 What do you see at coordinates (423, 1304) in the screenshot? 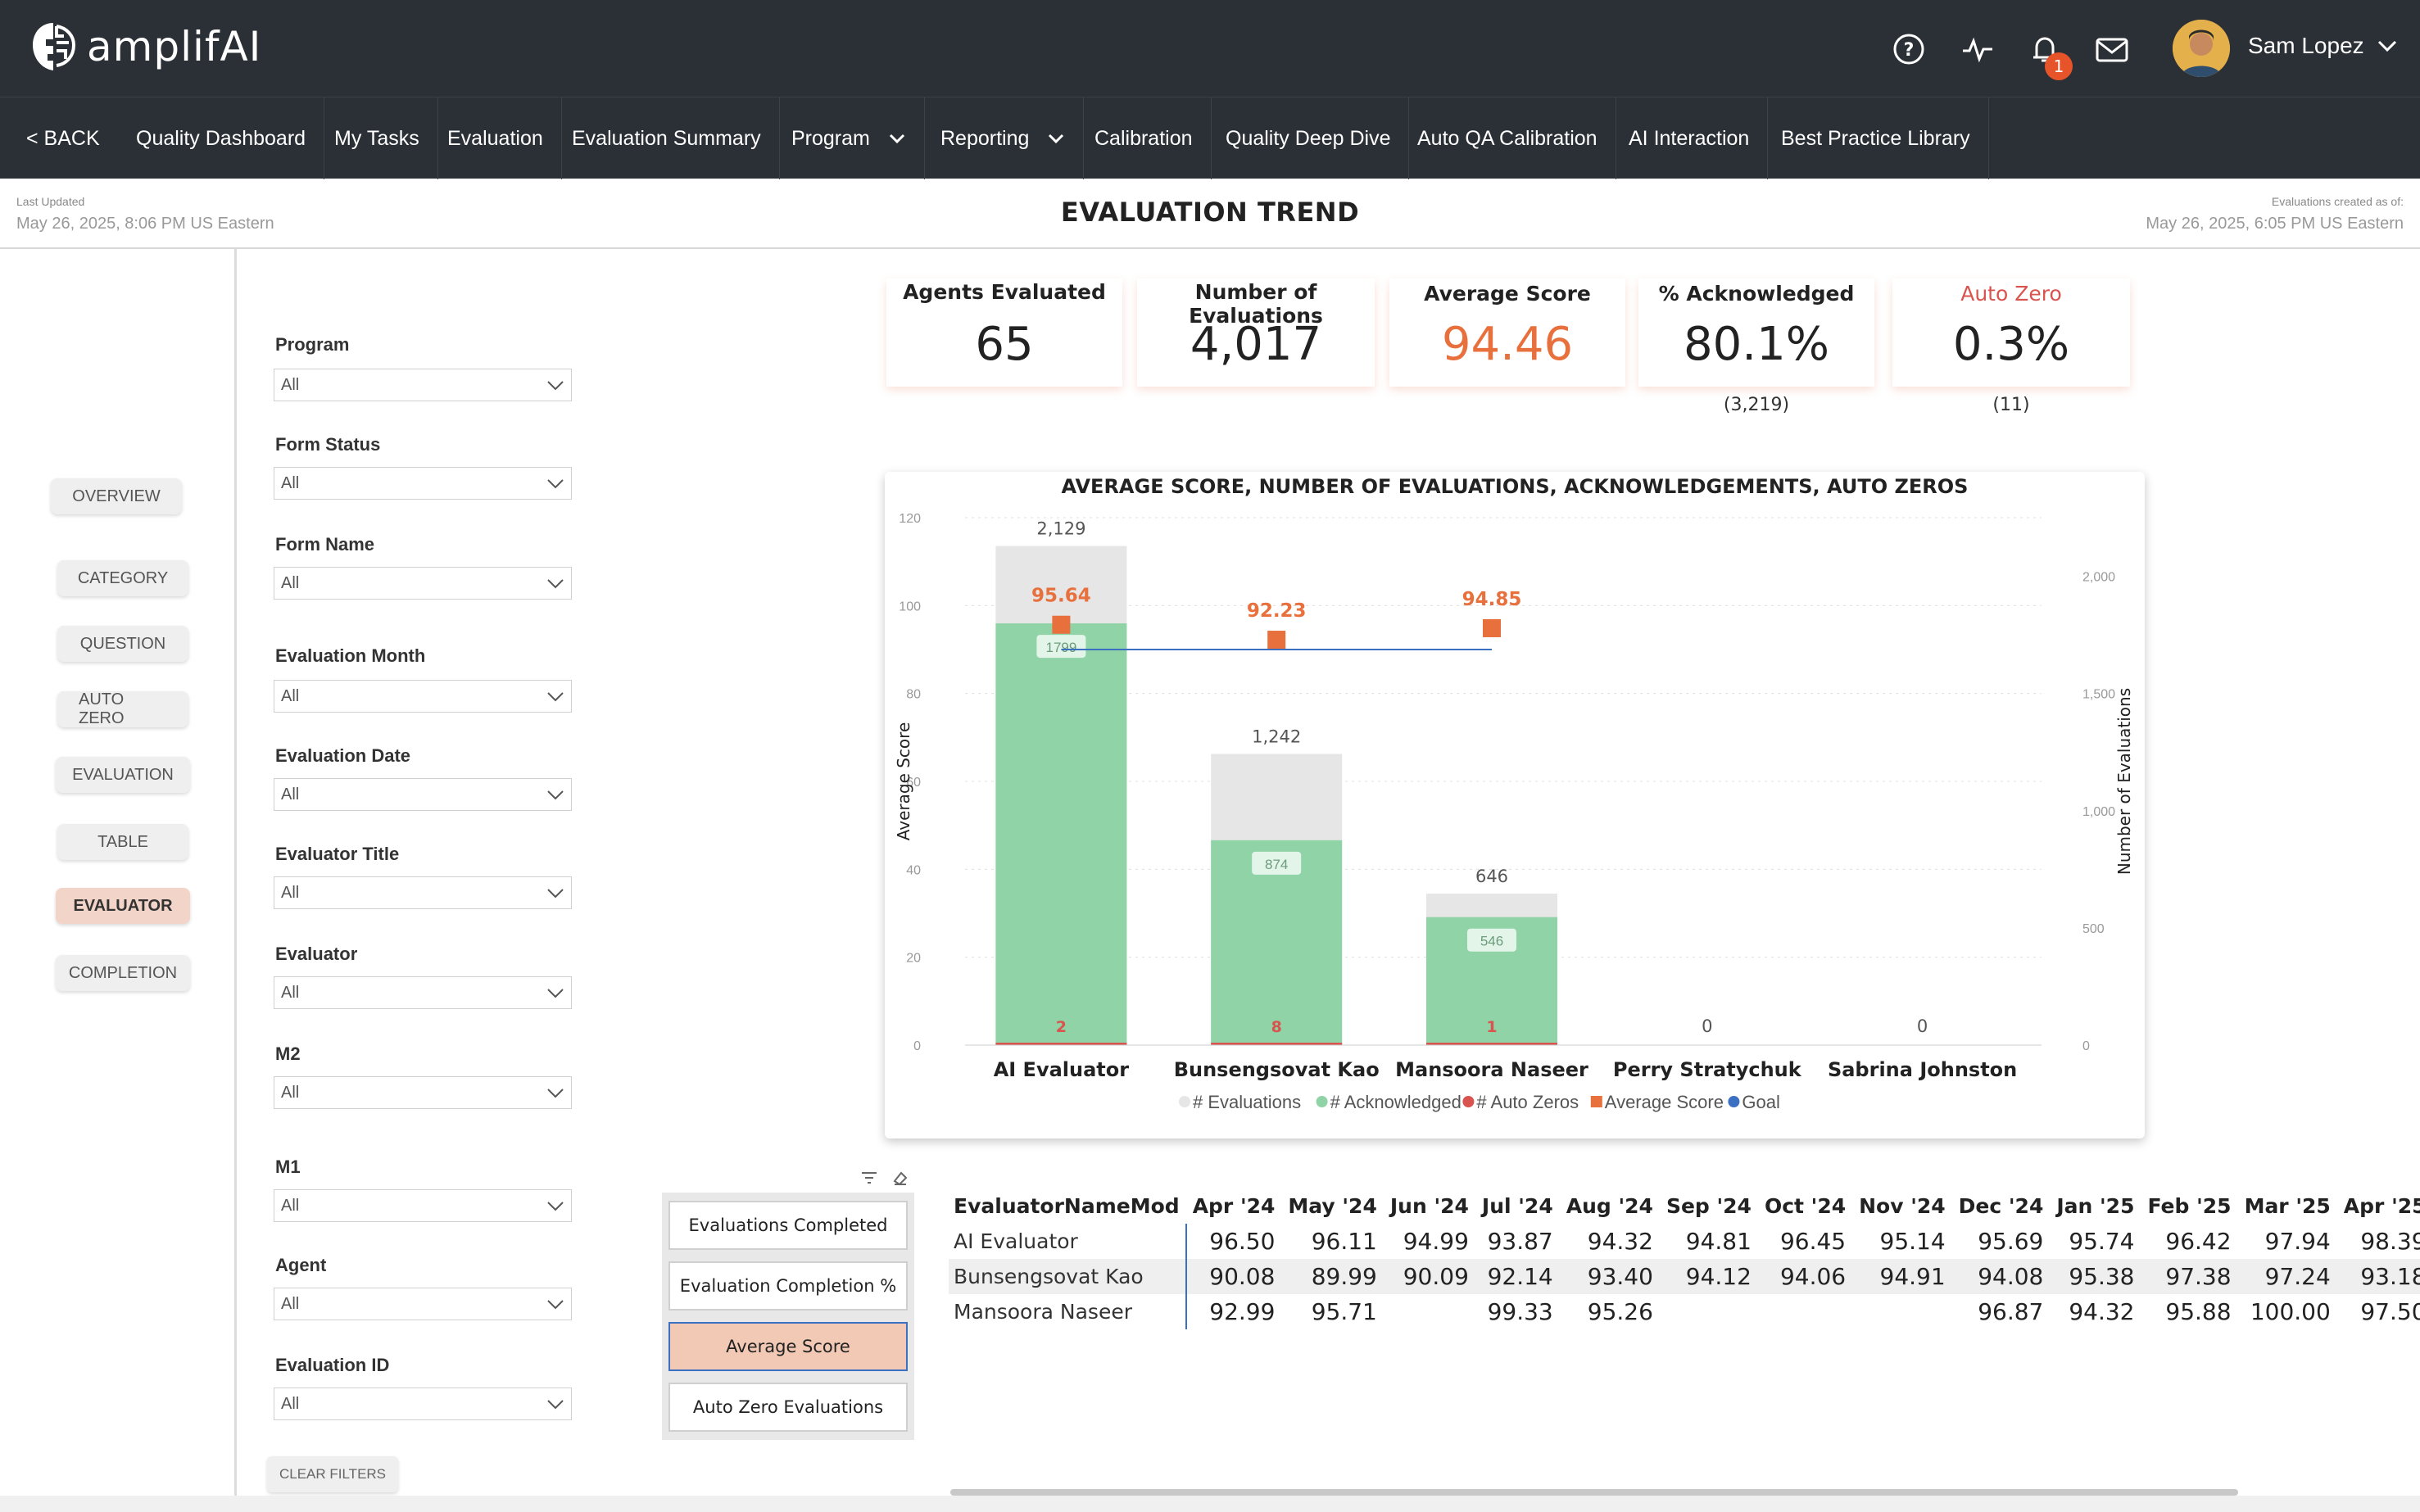
I see `filter-agent-select: All` at bounding box center [423, 1304].